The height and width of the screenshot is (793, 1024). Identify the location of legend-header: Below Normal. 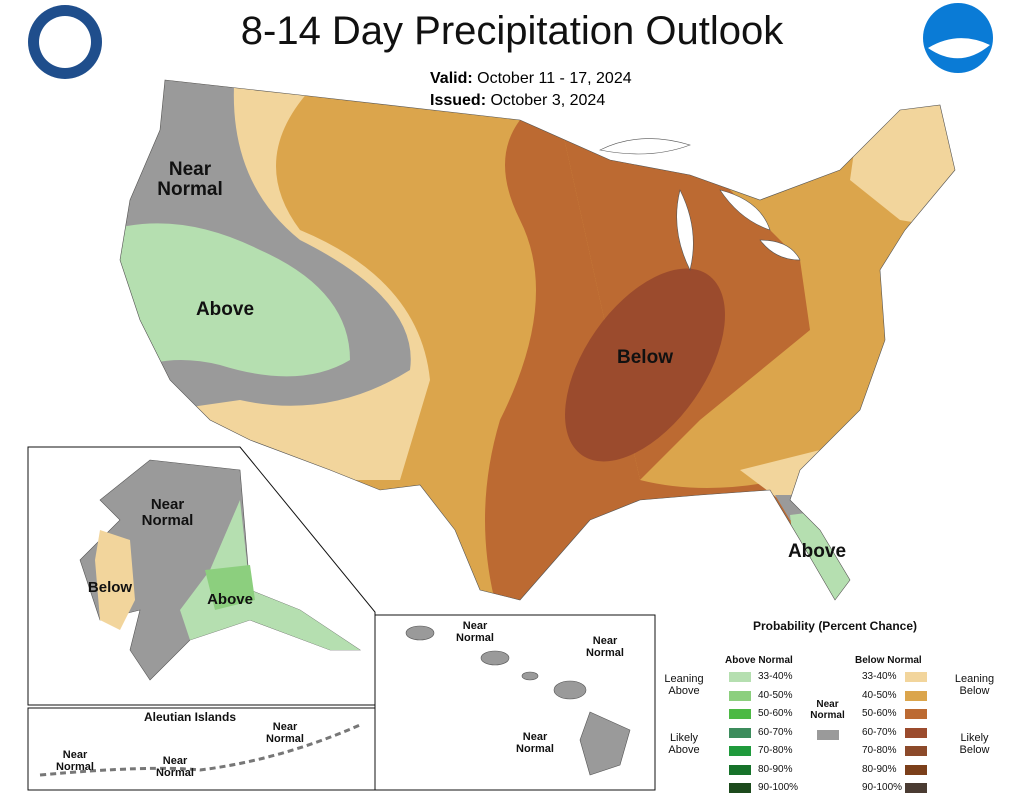
(888, 660).